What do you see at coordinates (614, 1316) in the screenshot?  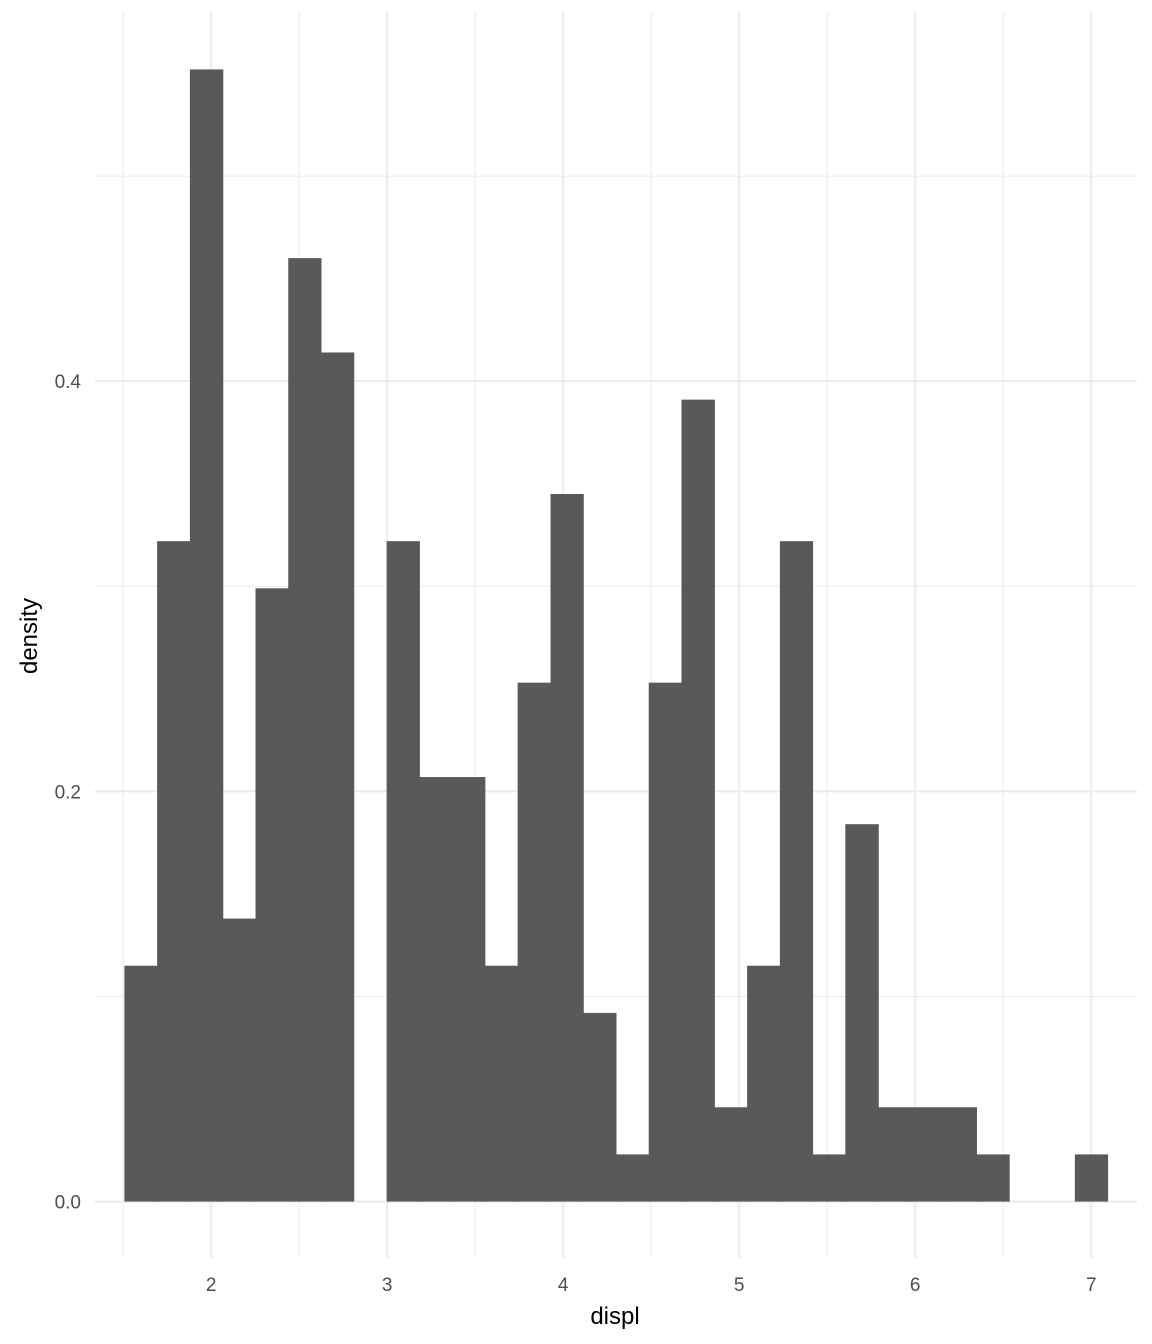 I see `x-axis-title: displ` at bounding box center [614, 1316].